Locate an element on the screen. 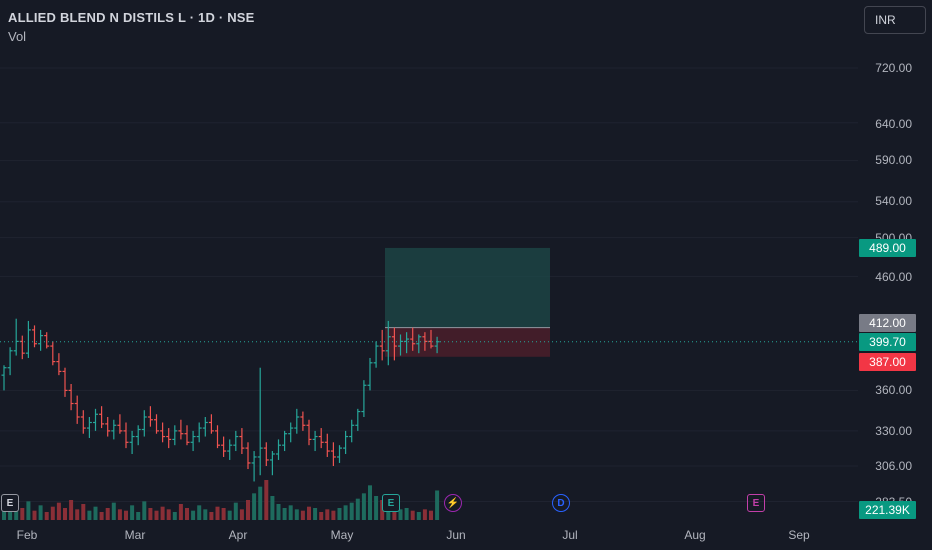 Image resolution: width=932 pixels, height=550 pixels. volume-bars is located at coordinates (221, 500).